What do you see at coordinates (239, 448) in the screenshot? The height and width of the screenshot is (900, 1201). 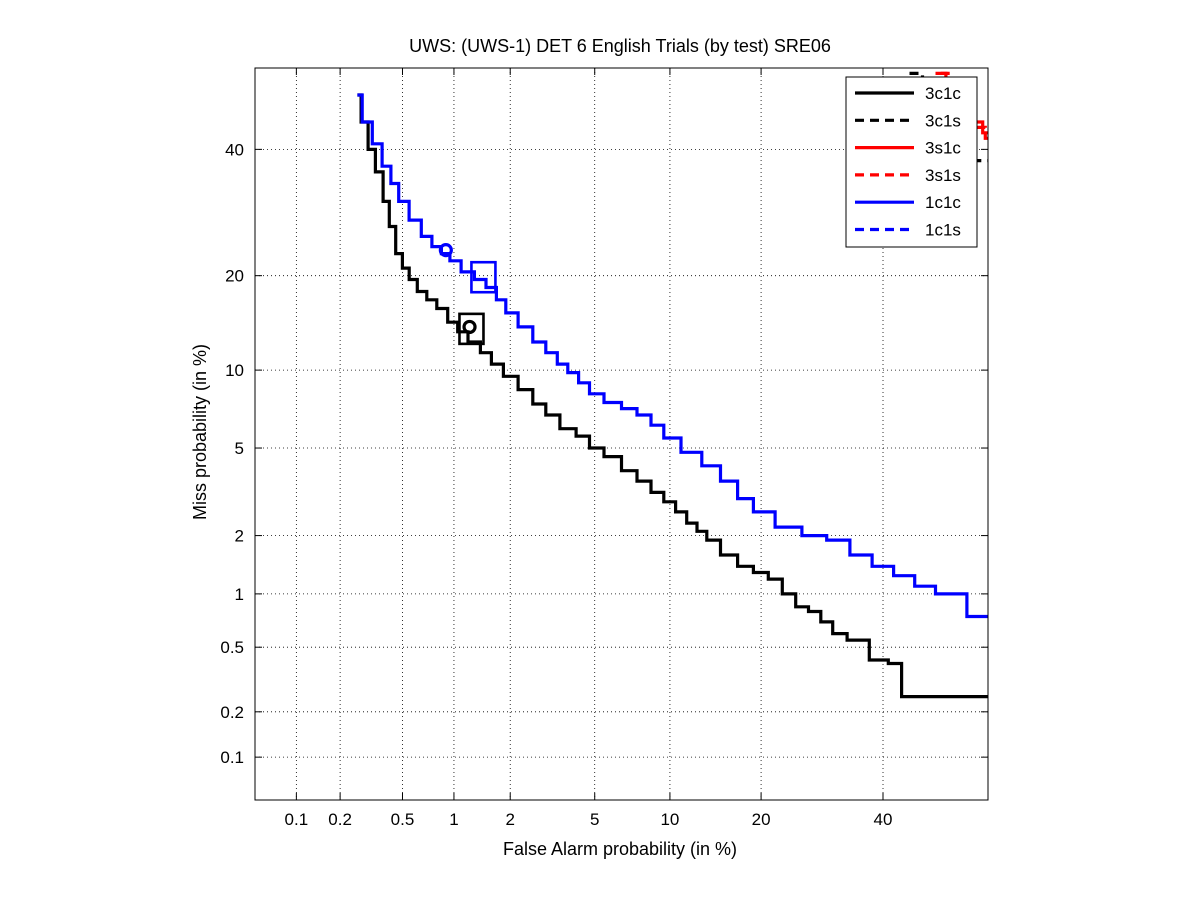 I see `y-tick-label: 5` at bounding box center [239, 448].